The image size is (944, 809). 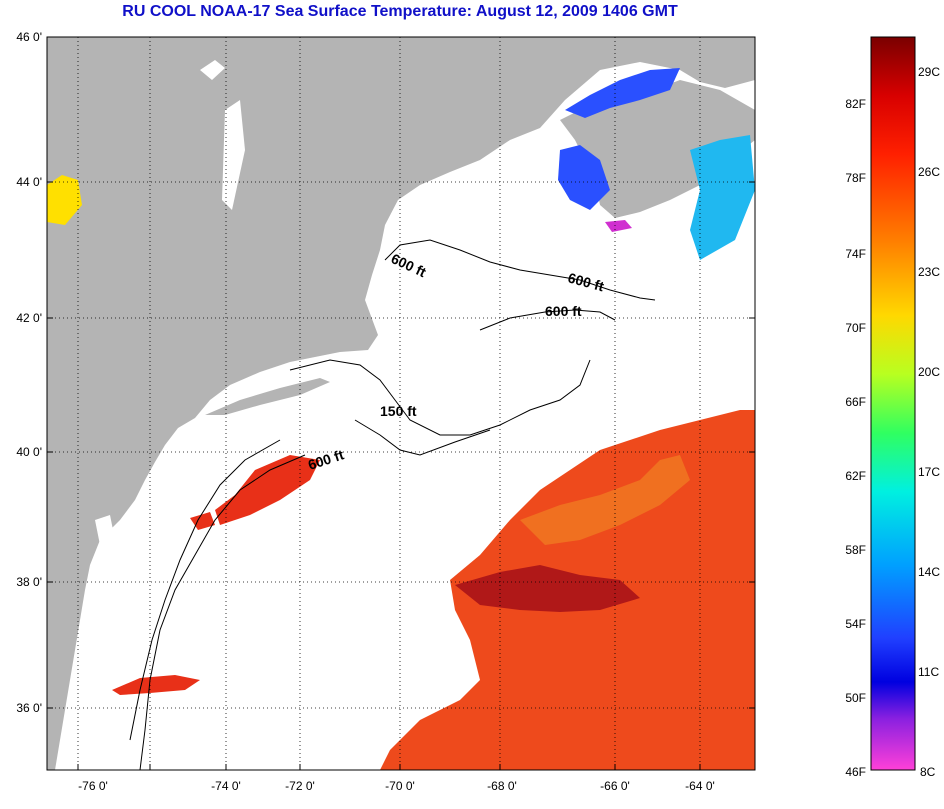 I want to click on lon-label: -72 0', so click(x=300, y=786).